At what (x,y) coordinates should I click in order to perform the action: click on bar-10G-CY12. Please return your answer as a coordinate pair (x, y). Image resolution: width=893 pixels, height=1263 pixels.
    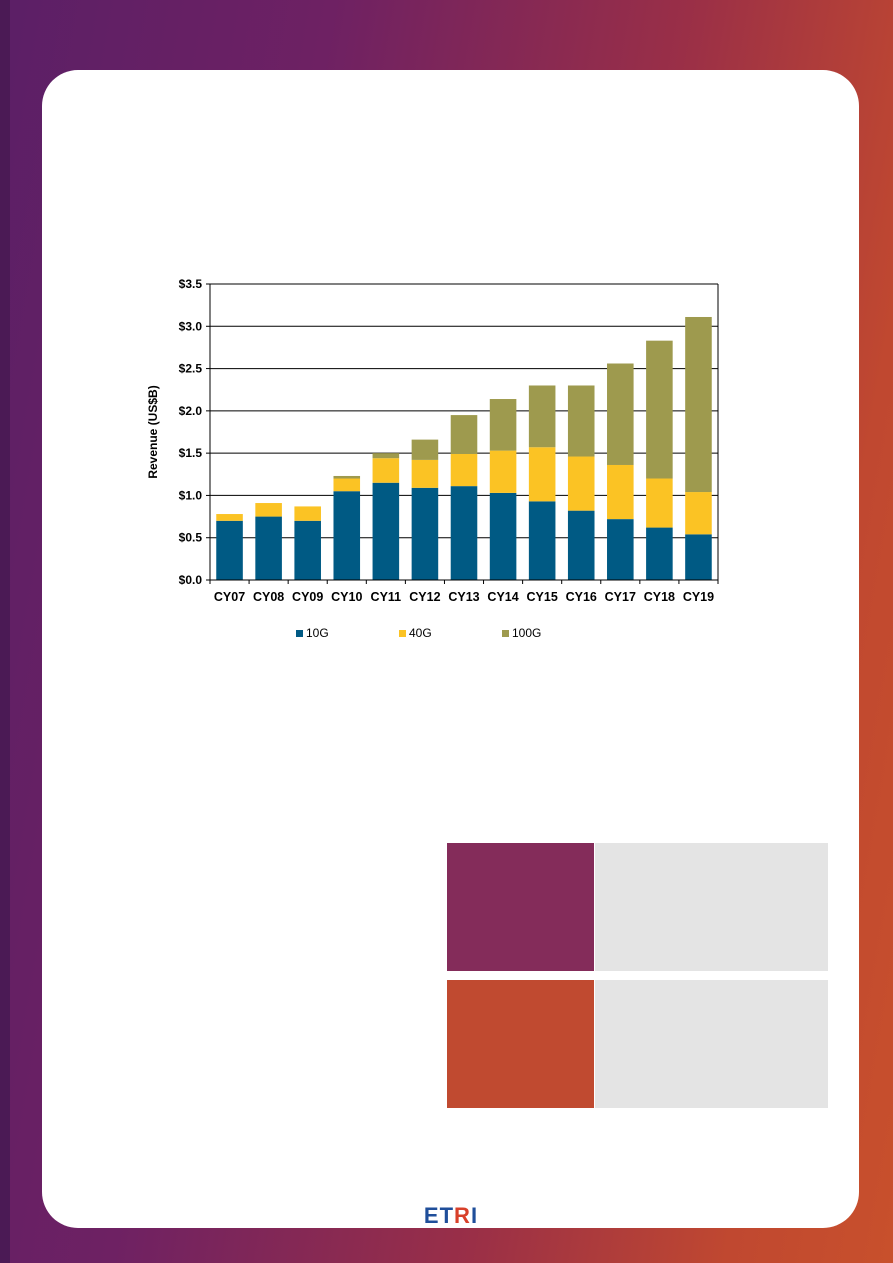
    Looking at the image, I should click on (425, 533).